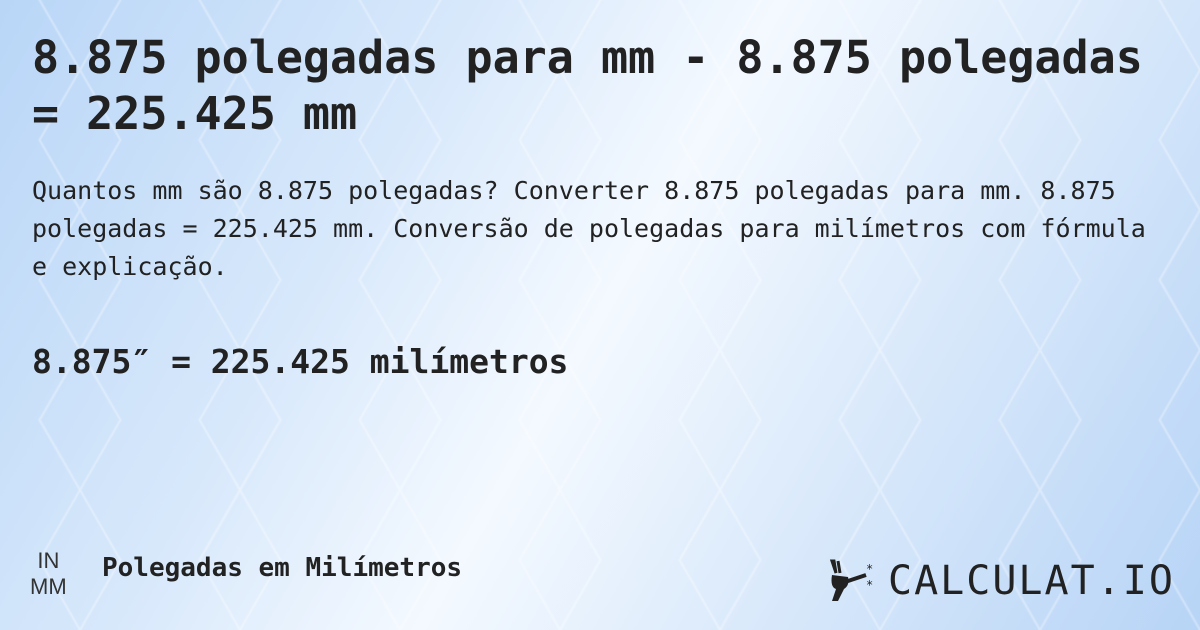  Describe the element at coordinates (1031, 581) in the screenshot. I see `logo-text: CALCULAT.IO` at that location.